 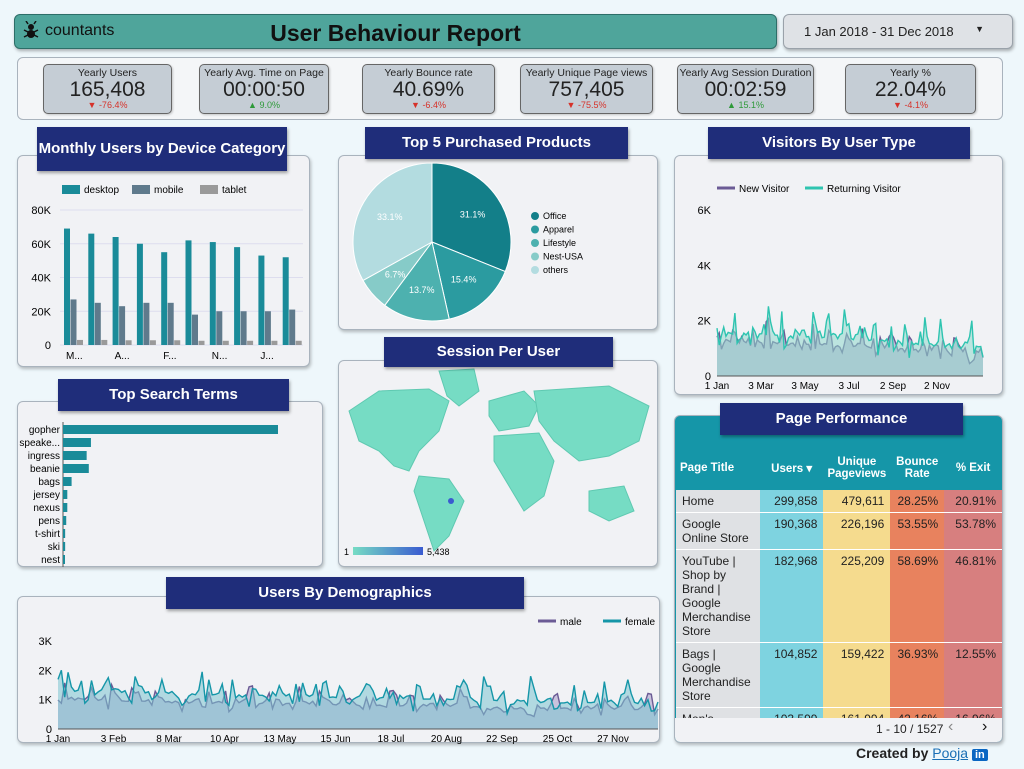 I want to click on kpi-value: 40.69%, so click(x=428, y=89).